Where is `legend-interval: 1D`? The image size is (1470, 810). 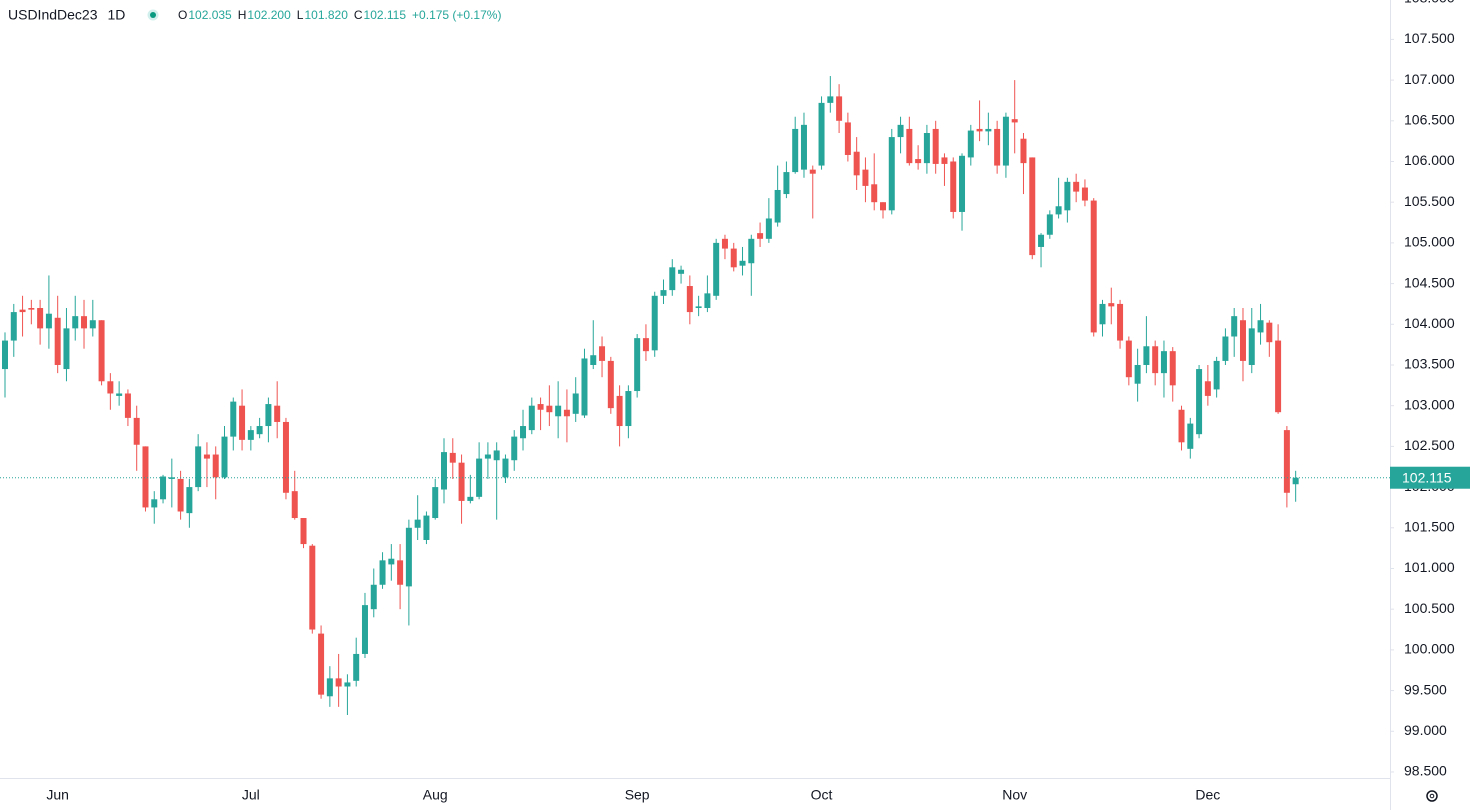 legend-interval: 1D is located at coordinates (117, 15).